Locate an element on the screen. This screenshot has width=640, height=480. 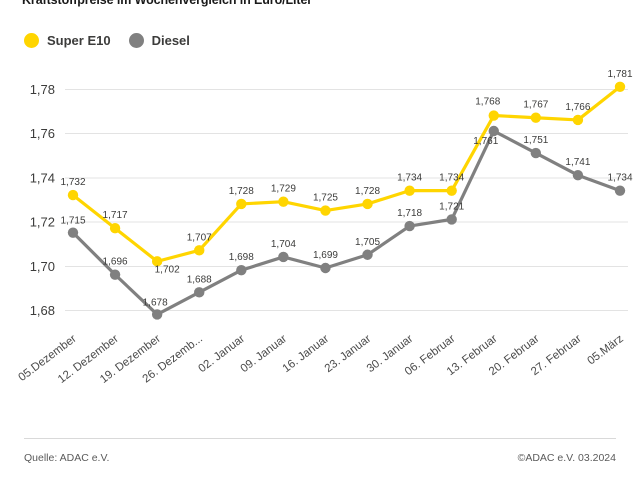
y-axis-tick-label: 1,70 is located at coordinates (42, 266).